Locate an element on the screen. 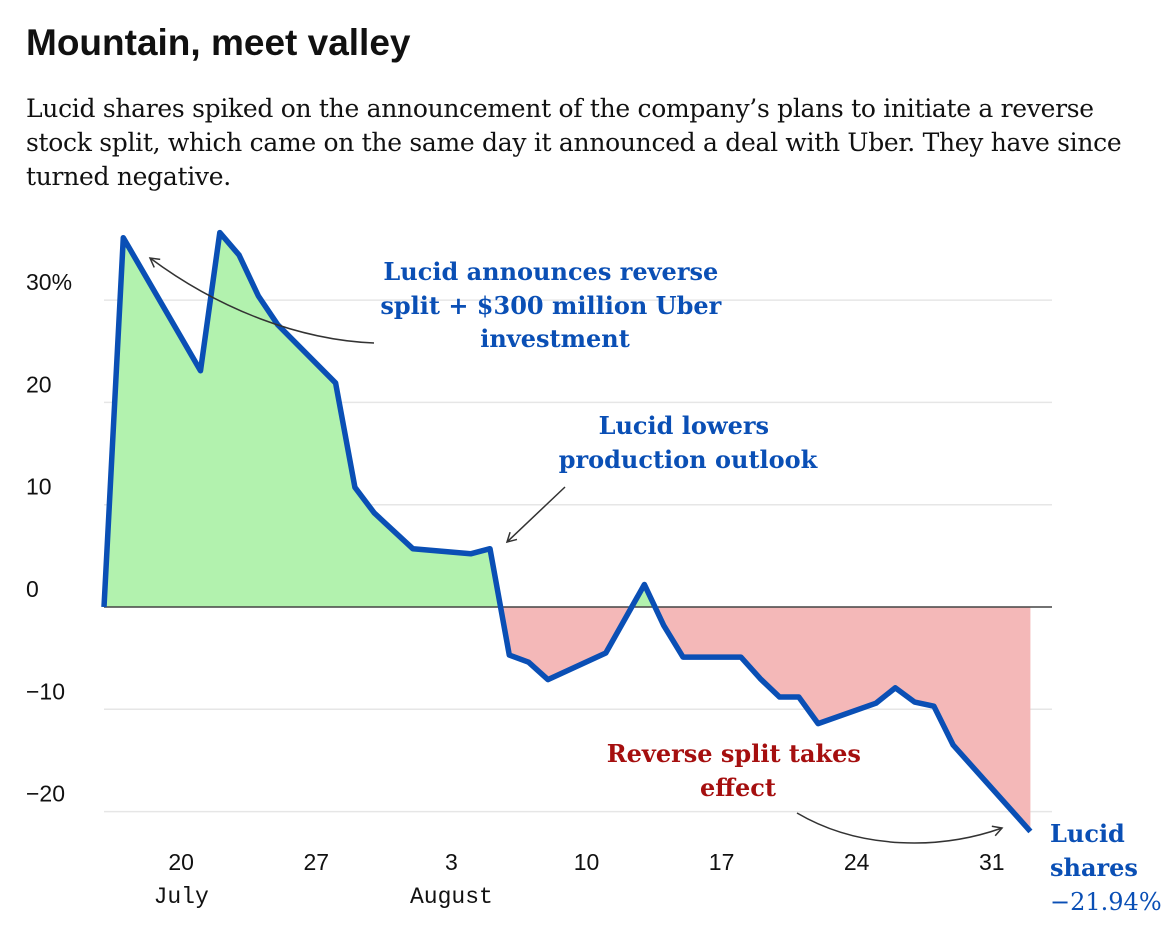 This screenshot has height=942, width=1170. y-tick-label: 0 is located at coordinates (32, 589).